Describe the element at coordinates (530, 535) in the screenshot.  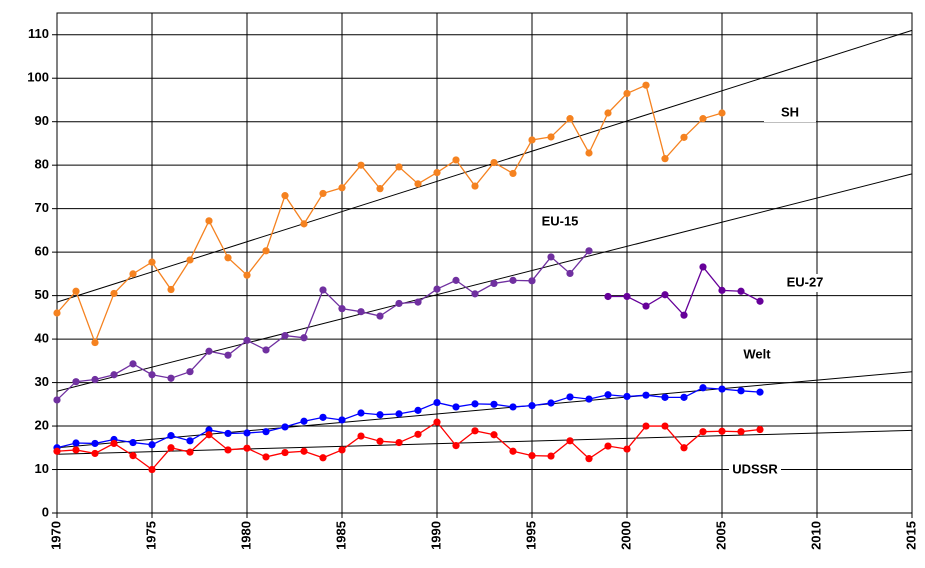
I see `x-tick-label: 1995` at that location.